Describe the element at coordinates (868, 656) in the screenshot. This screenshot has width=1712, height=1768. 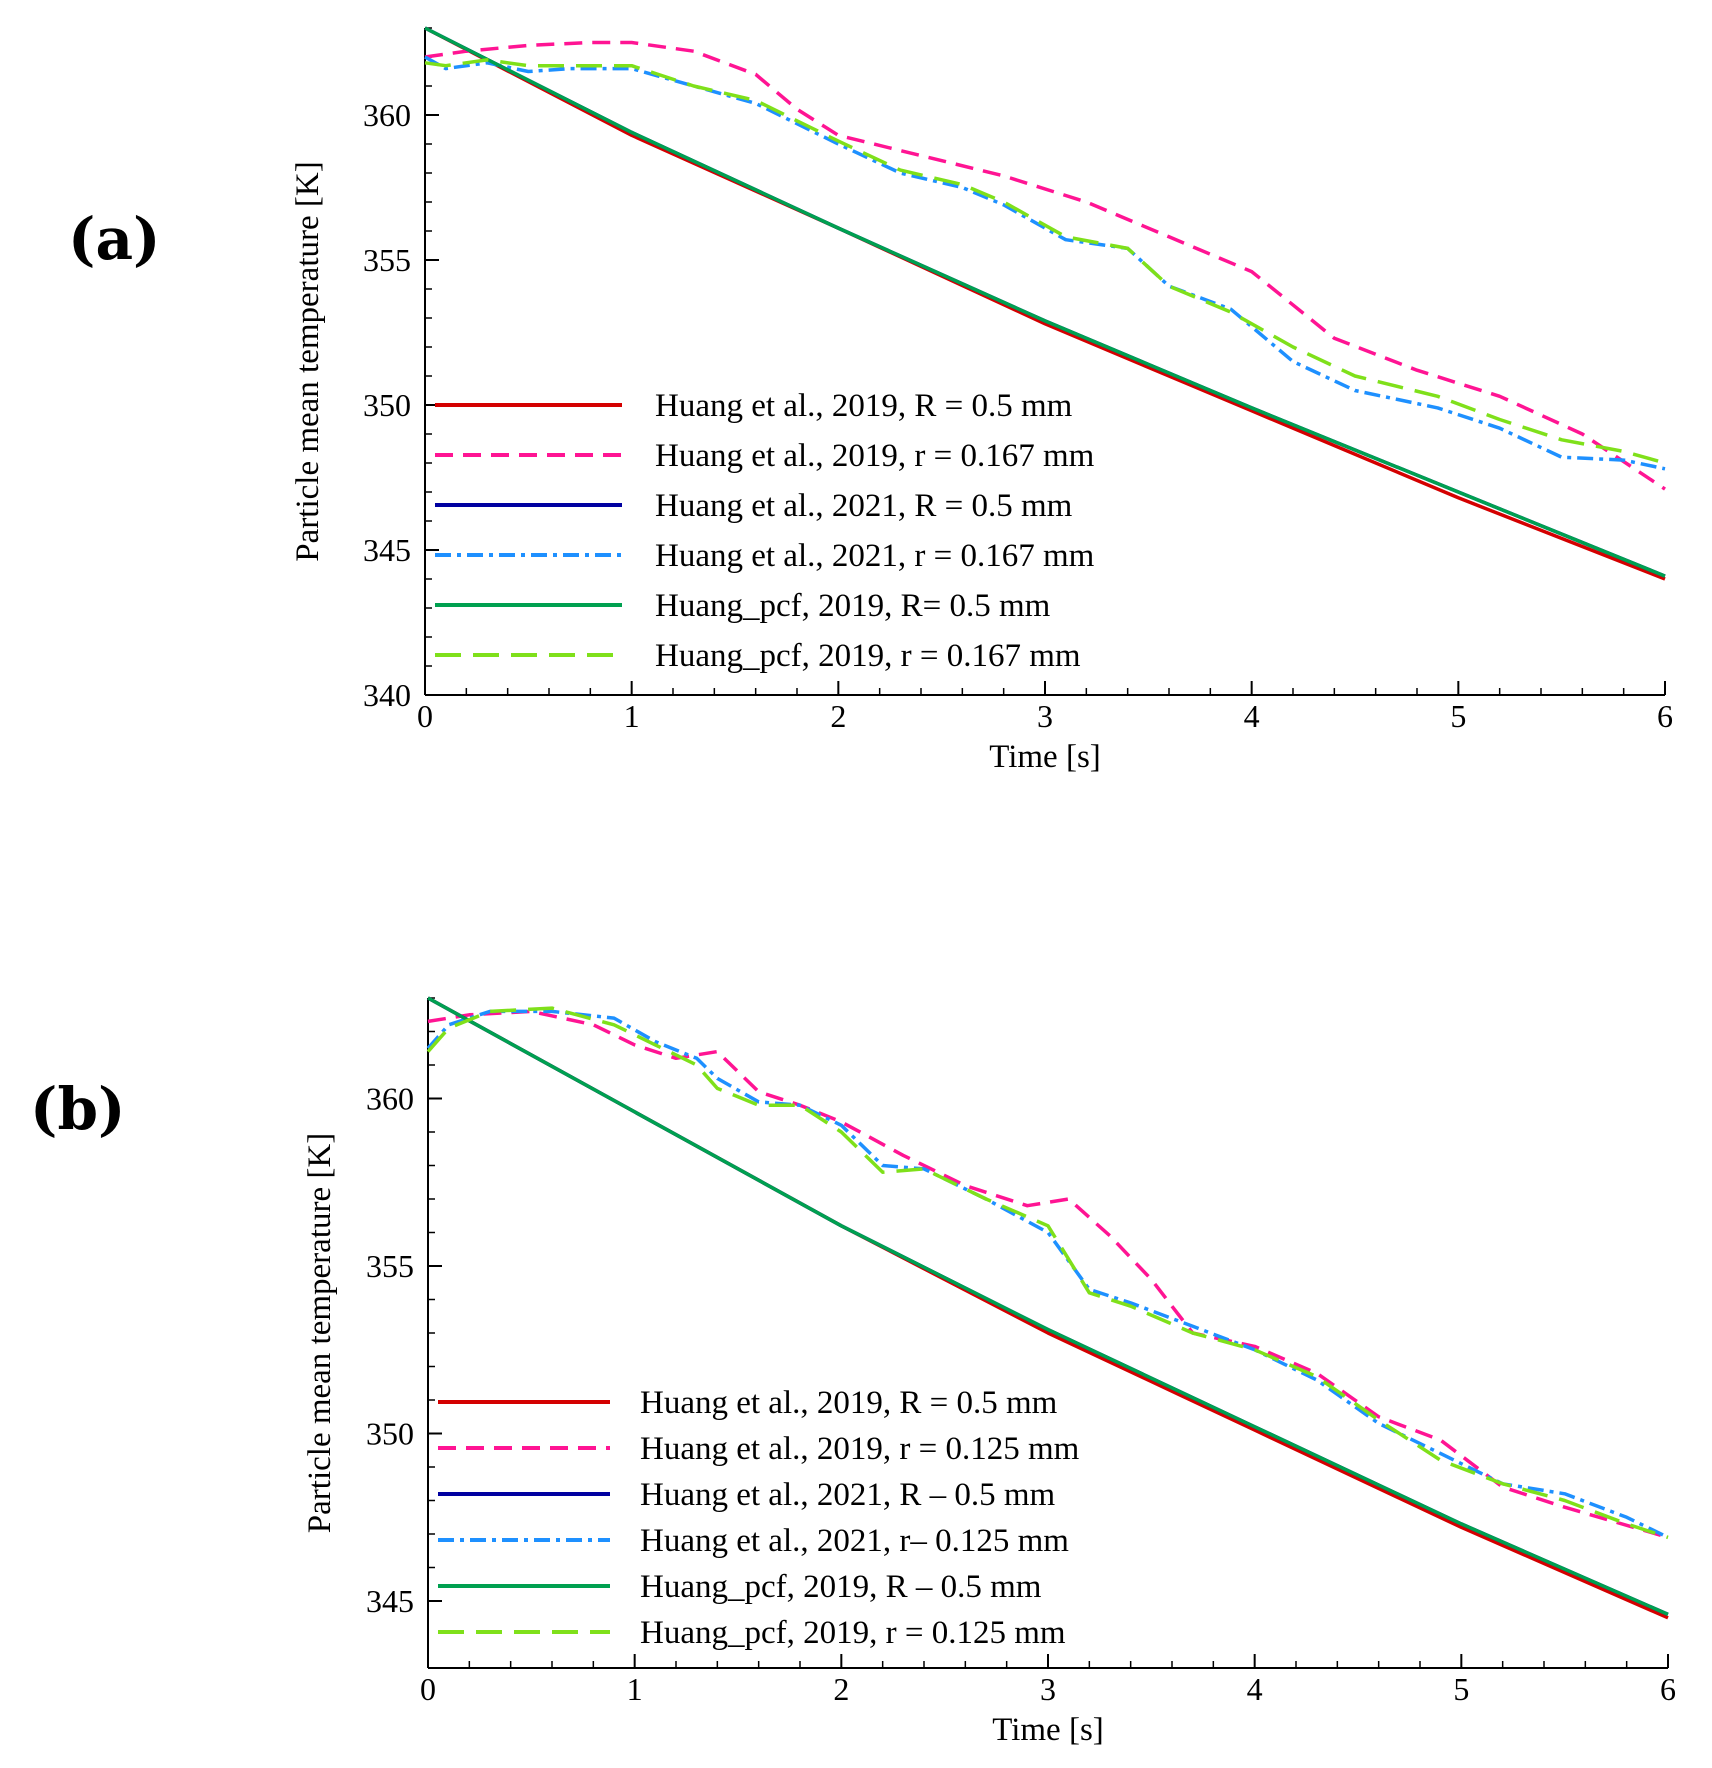
I see `legend-label: Huang_pcf, 2019, r = 0.167 mm` at that location.